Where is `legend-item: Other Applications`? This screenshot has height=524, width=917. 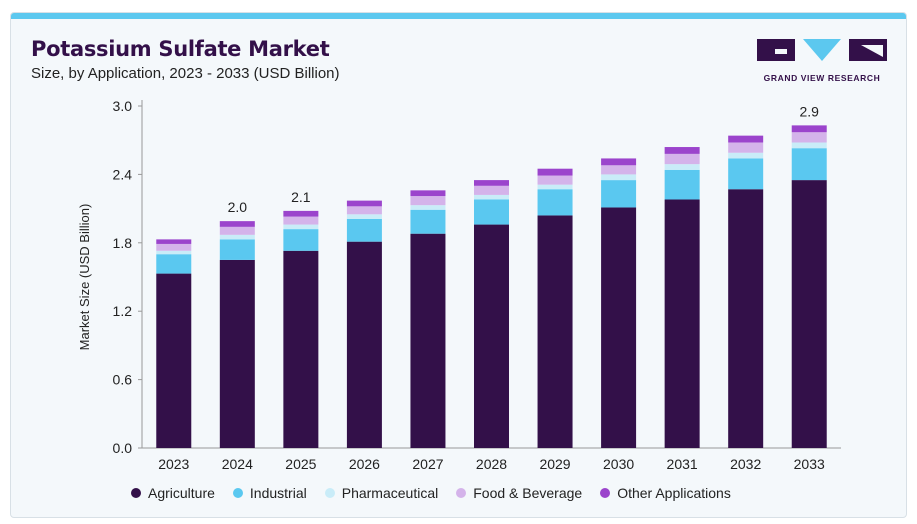
legend-item: Other Applications is located at coordinates (665, 493).